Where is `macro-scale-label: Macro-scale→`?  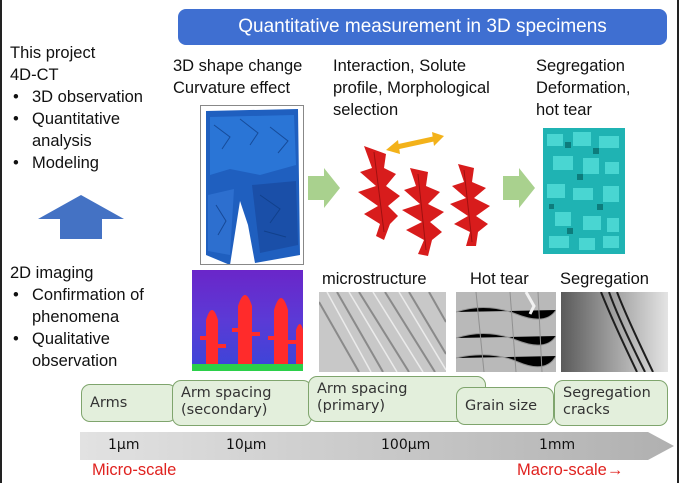
macro-scale-label: Macro-scale→ is located at coordinates (570, 470).